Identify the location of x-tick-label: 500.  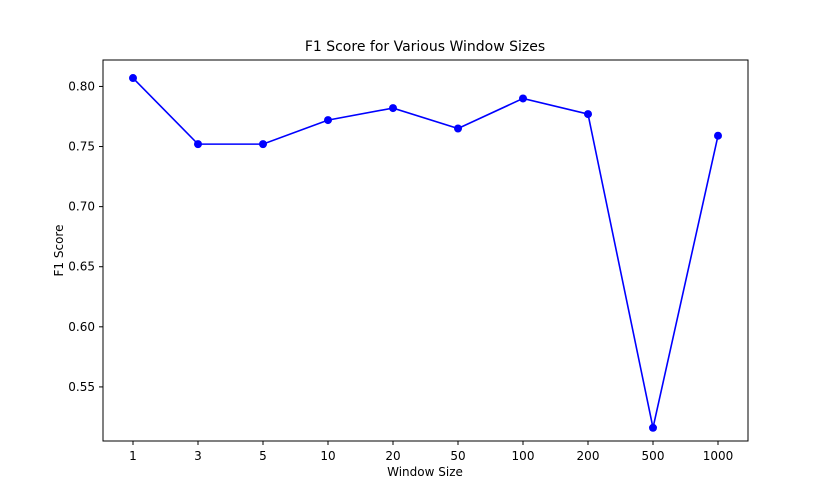
(653, 456).